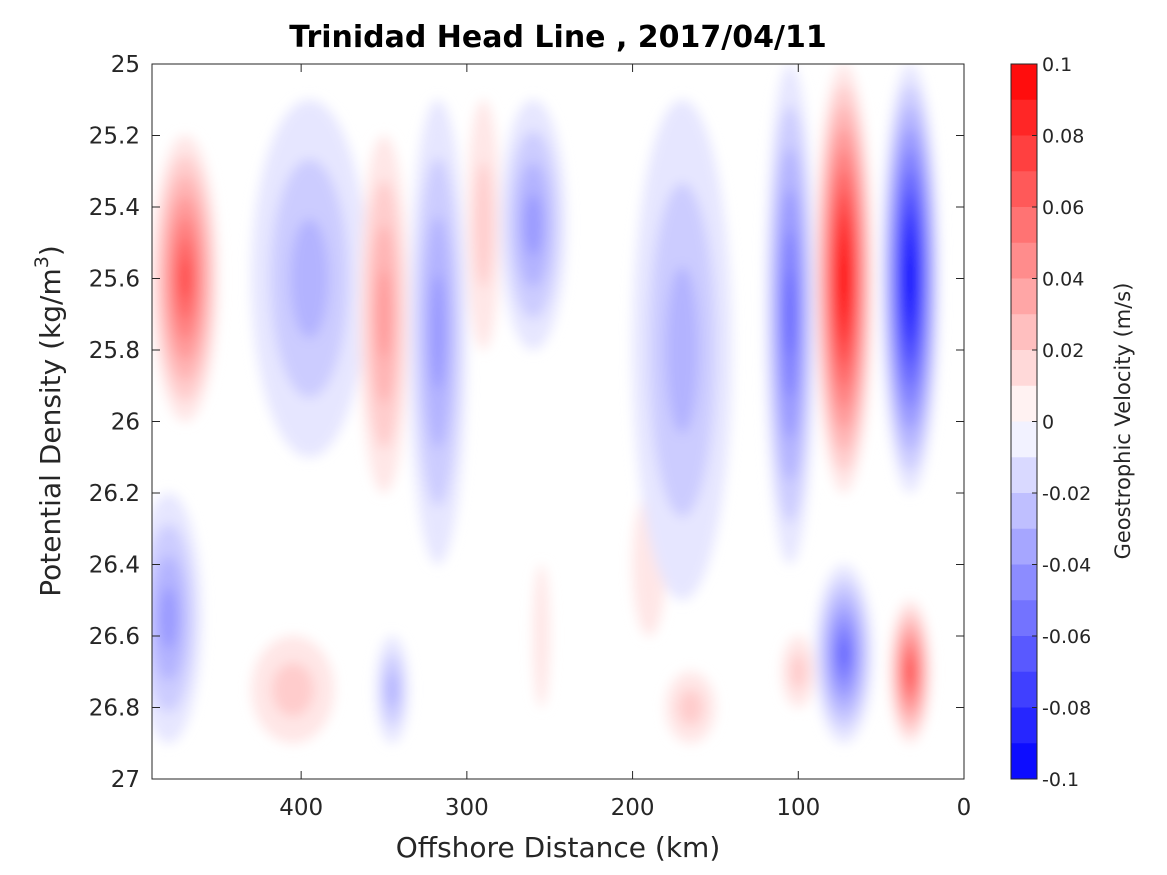  What do you see at coordinates (125, 780) in the screenshot?
I see `y-tick-label: 27` at bounding box center [125, 780].